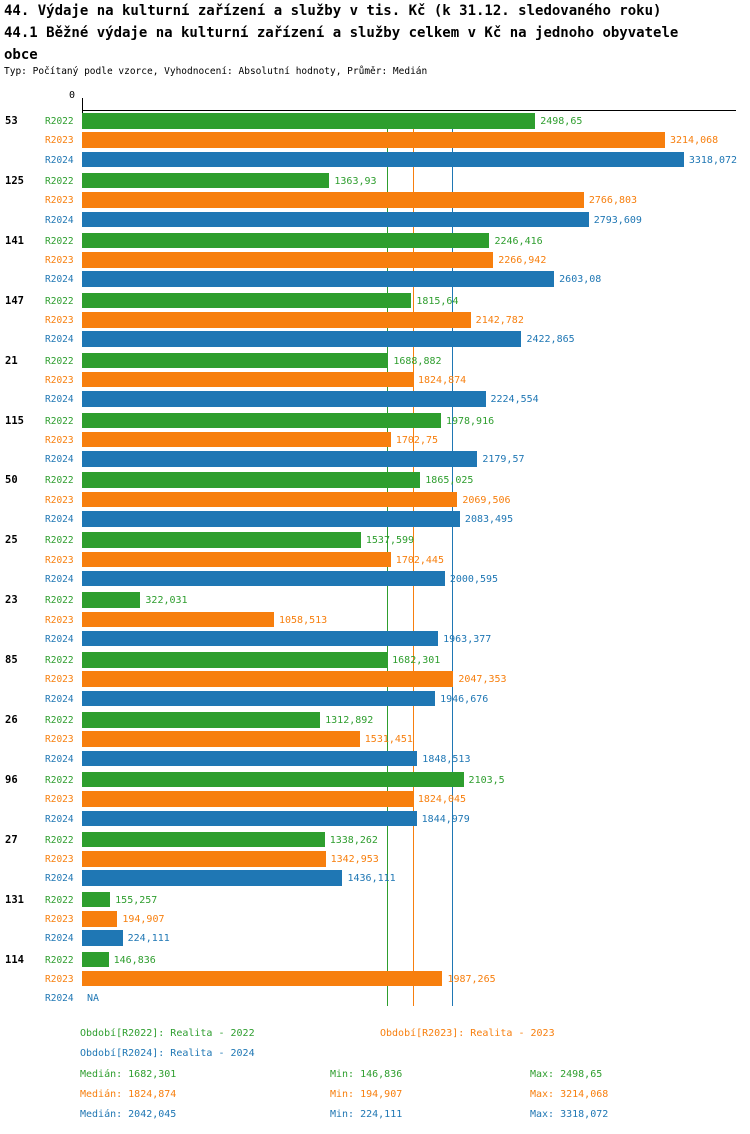 The image size is (750, 1134). I want to click on bar-value-label: 2179,57, so click(503, 460).